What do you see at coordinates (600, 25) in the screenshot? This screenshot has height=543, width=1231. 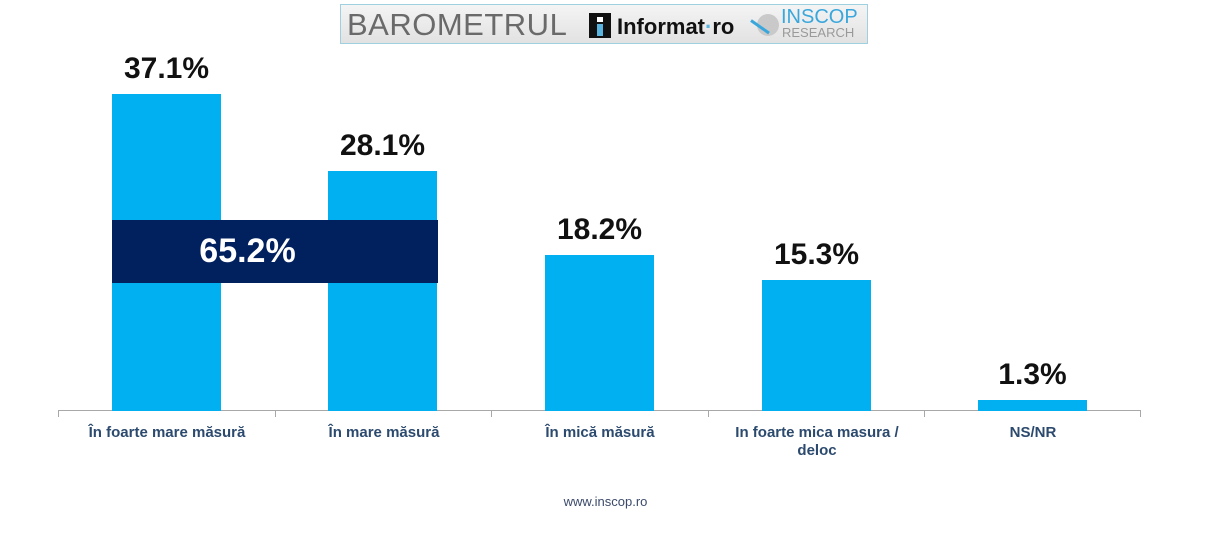 I see `informat-logo-icon` at bounding box center [600, 25].